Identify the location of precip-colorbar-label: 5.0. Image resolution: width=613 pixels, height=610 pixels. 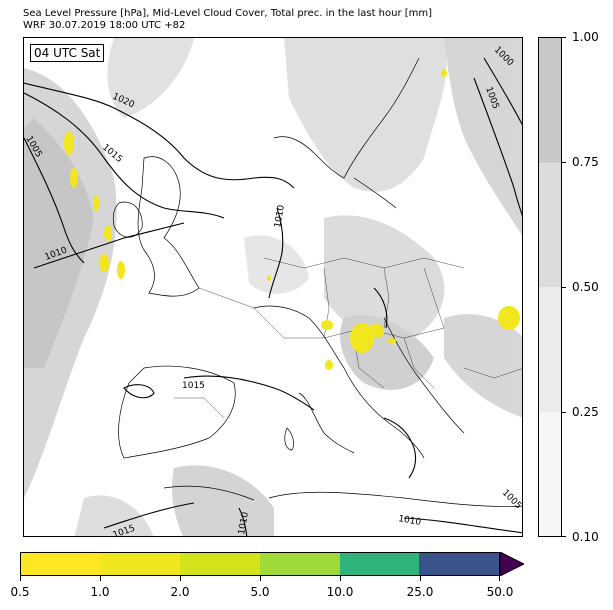
(260, 592).